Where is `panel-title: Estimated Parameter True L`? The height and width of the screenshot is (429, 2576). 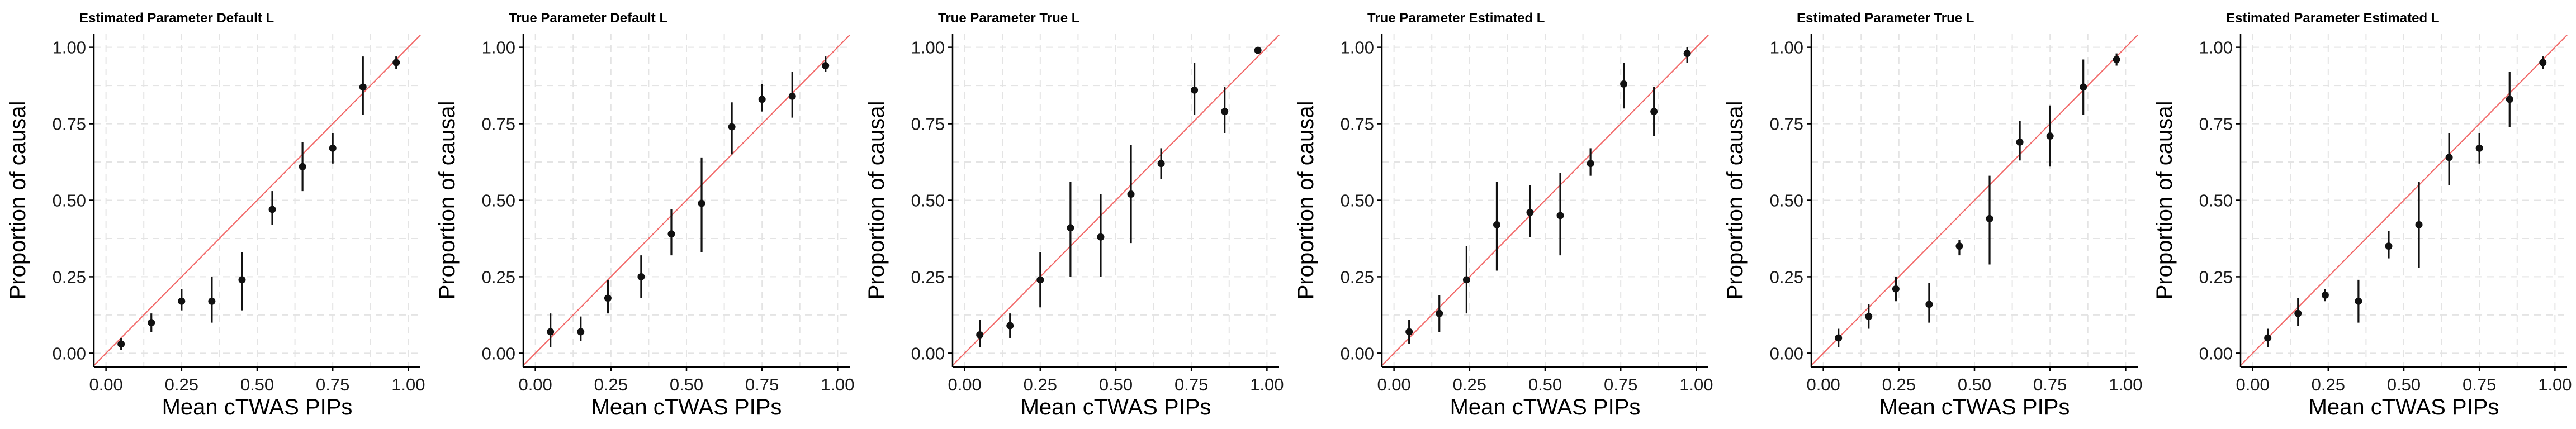
panel-title: Estimated Parameter True L is located at coordinates (1885, 18).